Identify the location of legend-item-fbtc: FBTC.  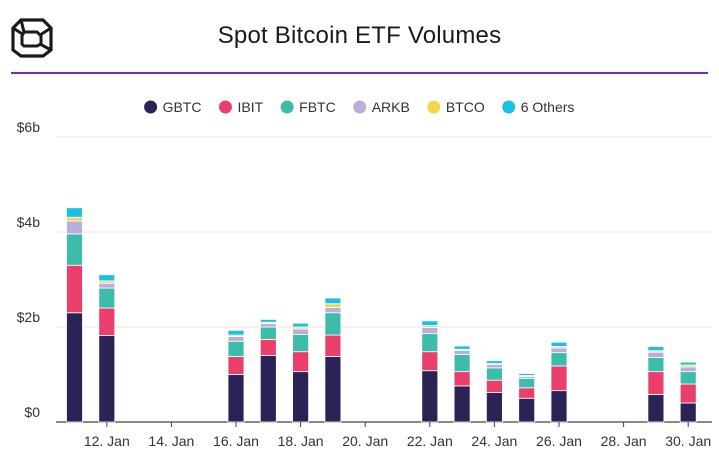
(308, 107).